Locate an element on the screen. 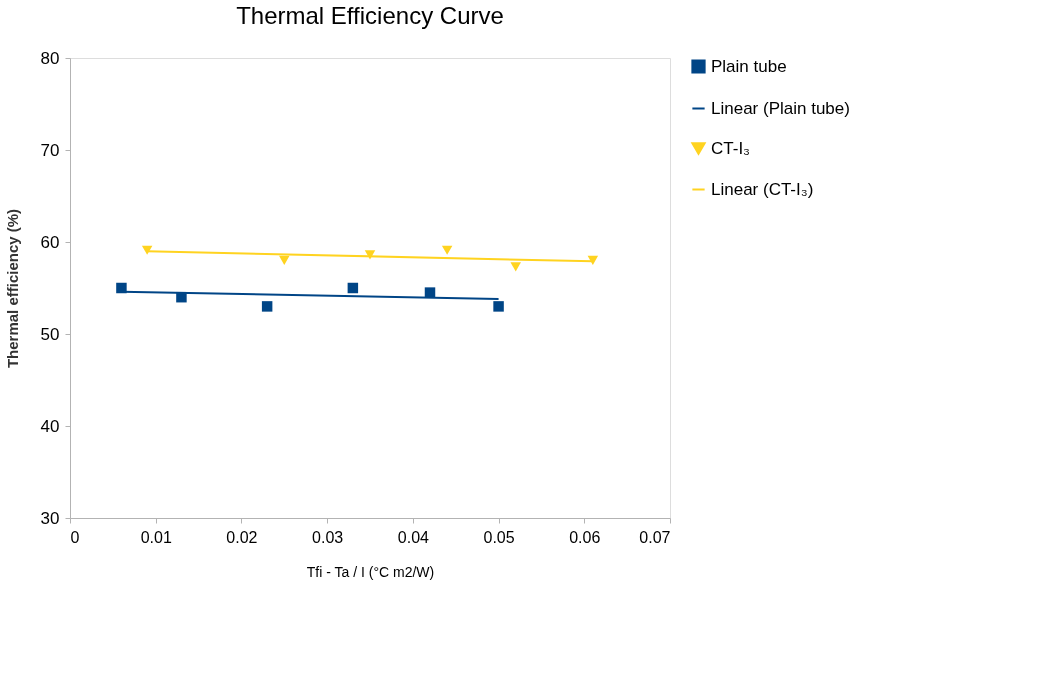 The width and height of the screenshot is (1037, 677). y-tick-label: 50 is located at coordinates (50, 334).